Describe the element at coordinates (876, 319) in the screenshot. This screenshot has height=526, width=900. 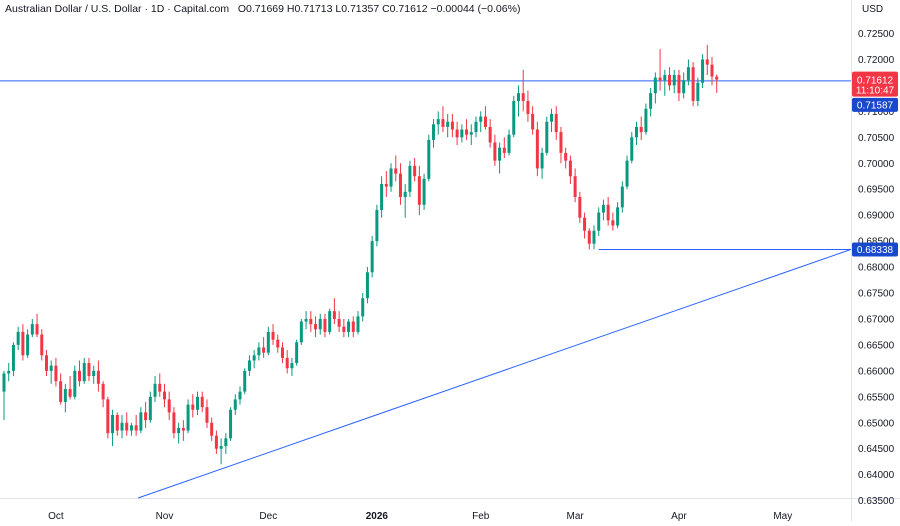
I see `y-tick-label: 0.67000` at that location.